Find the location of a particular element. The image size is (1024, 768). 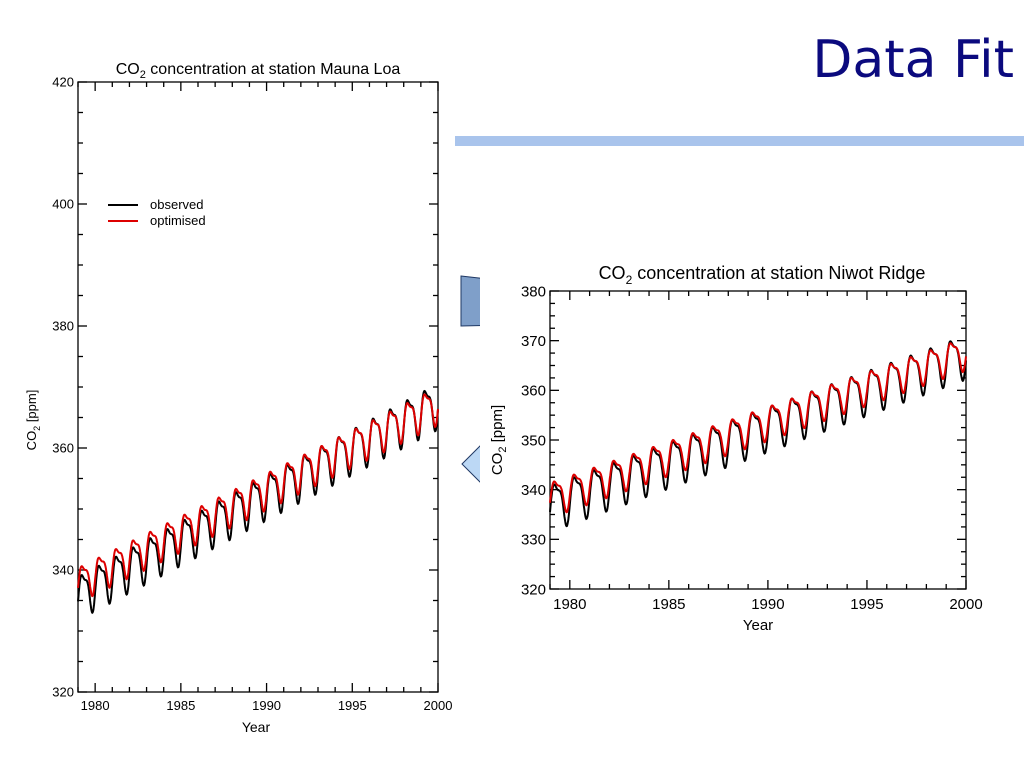

chart-title: CO2 concentration at station Niwot Ridge is located at coordinates (762, 275).